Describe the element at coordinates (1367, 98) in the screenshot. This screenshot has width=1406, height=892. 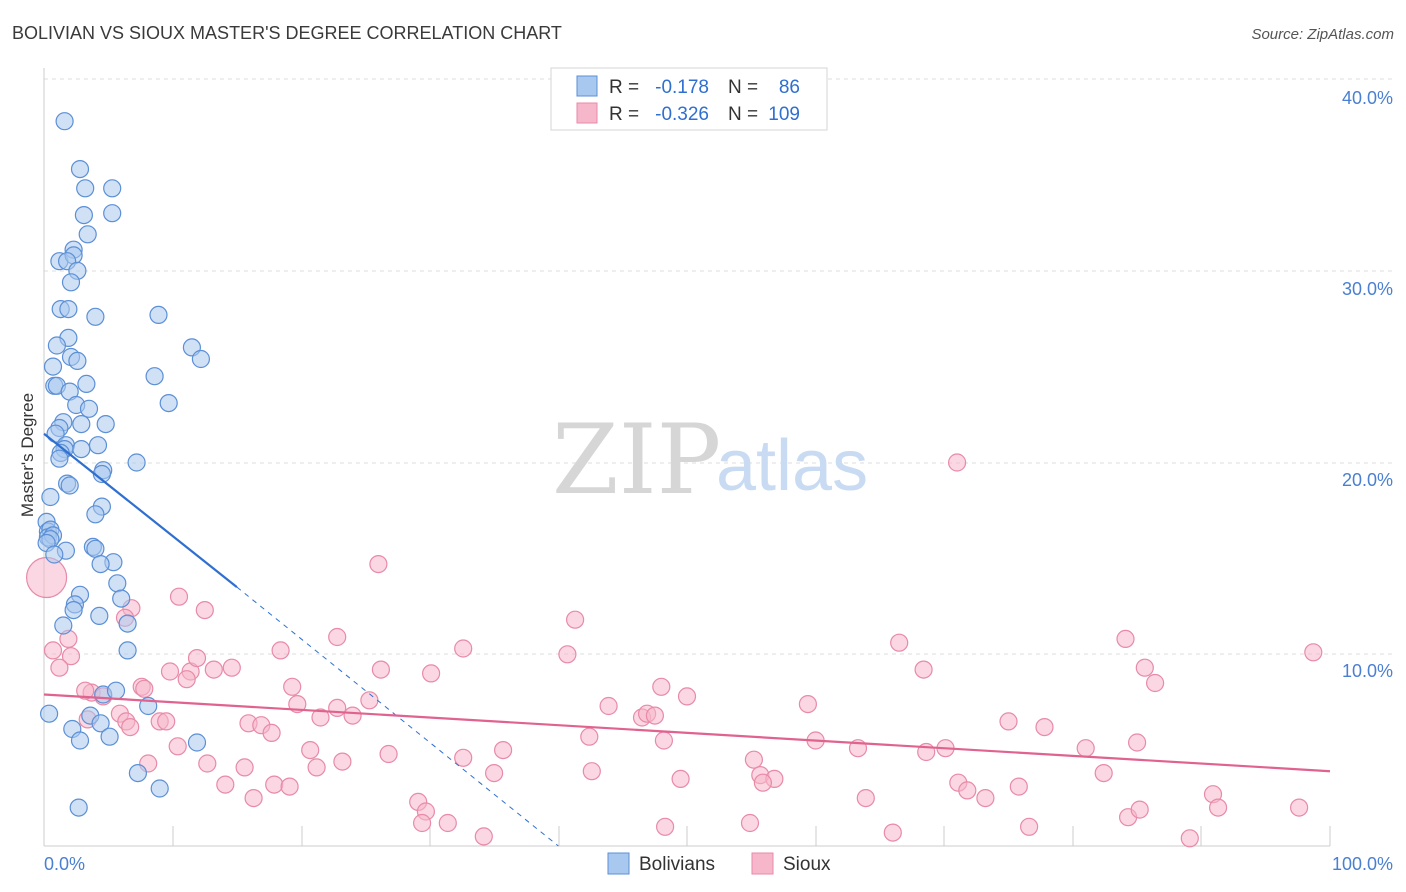
I see `y-tick-label-40: 40.0%` at that location.